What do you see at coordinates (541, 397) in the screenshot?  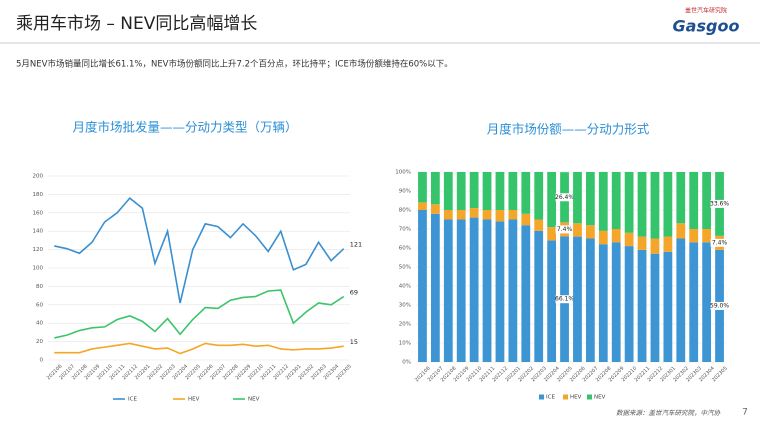 I see `legend-swatch` at bounding box center [541, 397].